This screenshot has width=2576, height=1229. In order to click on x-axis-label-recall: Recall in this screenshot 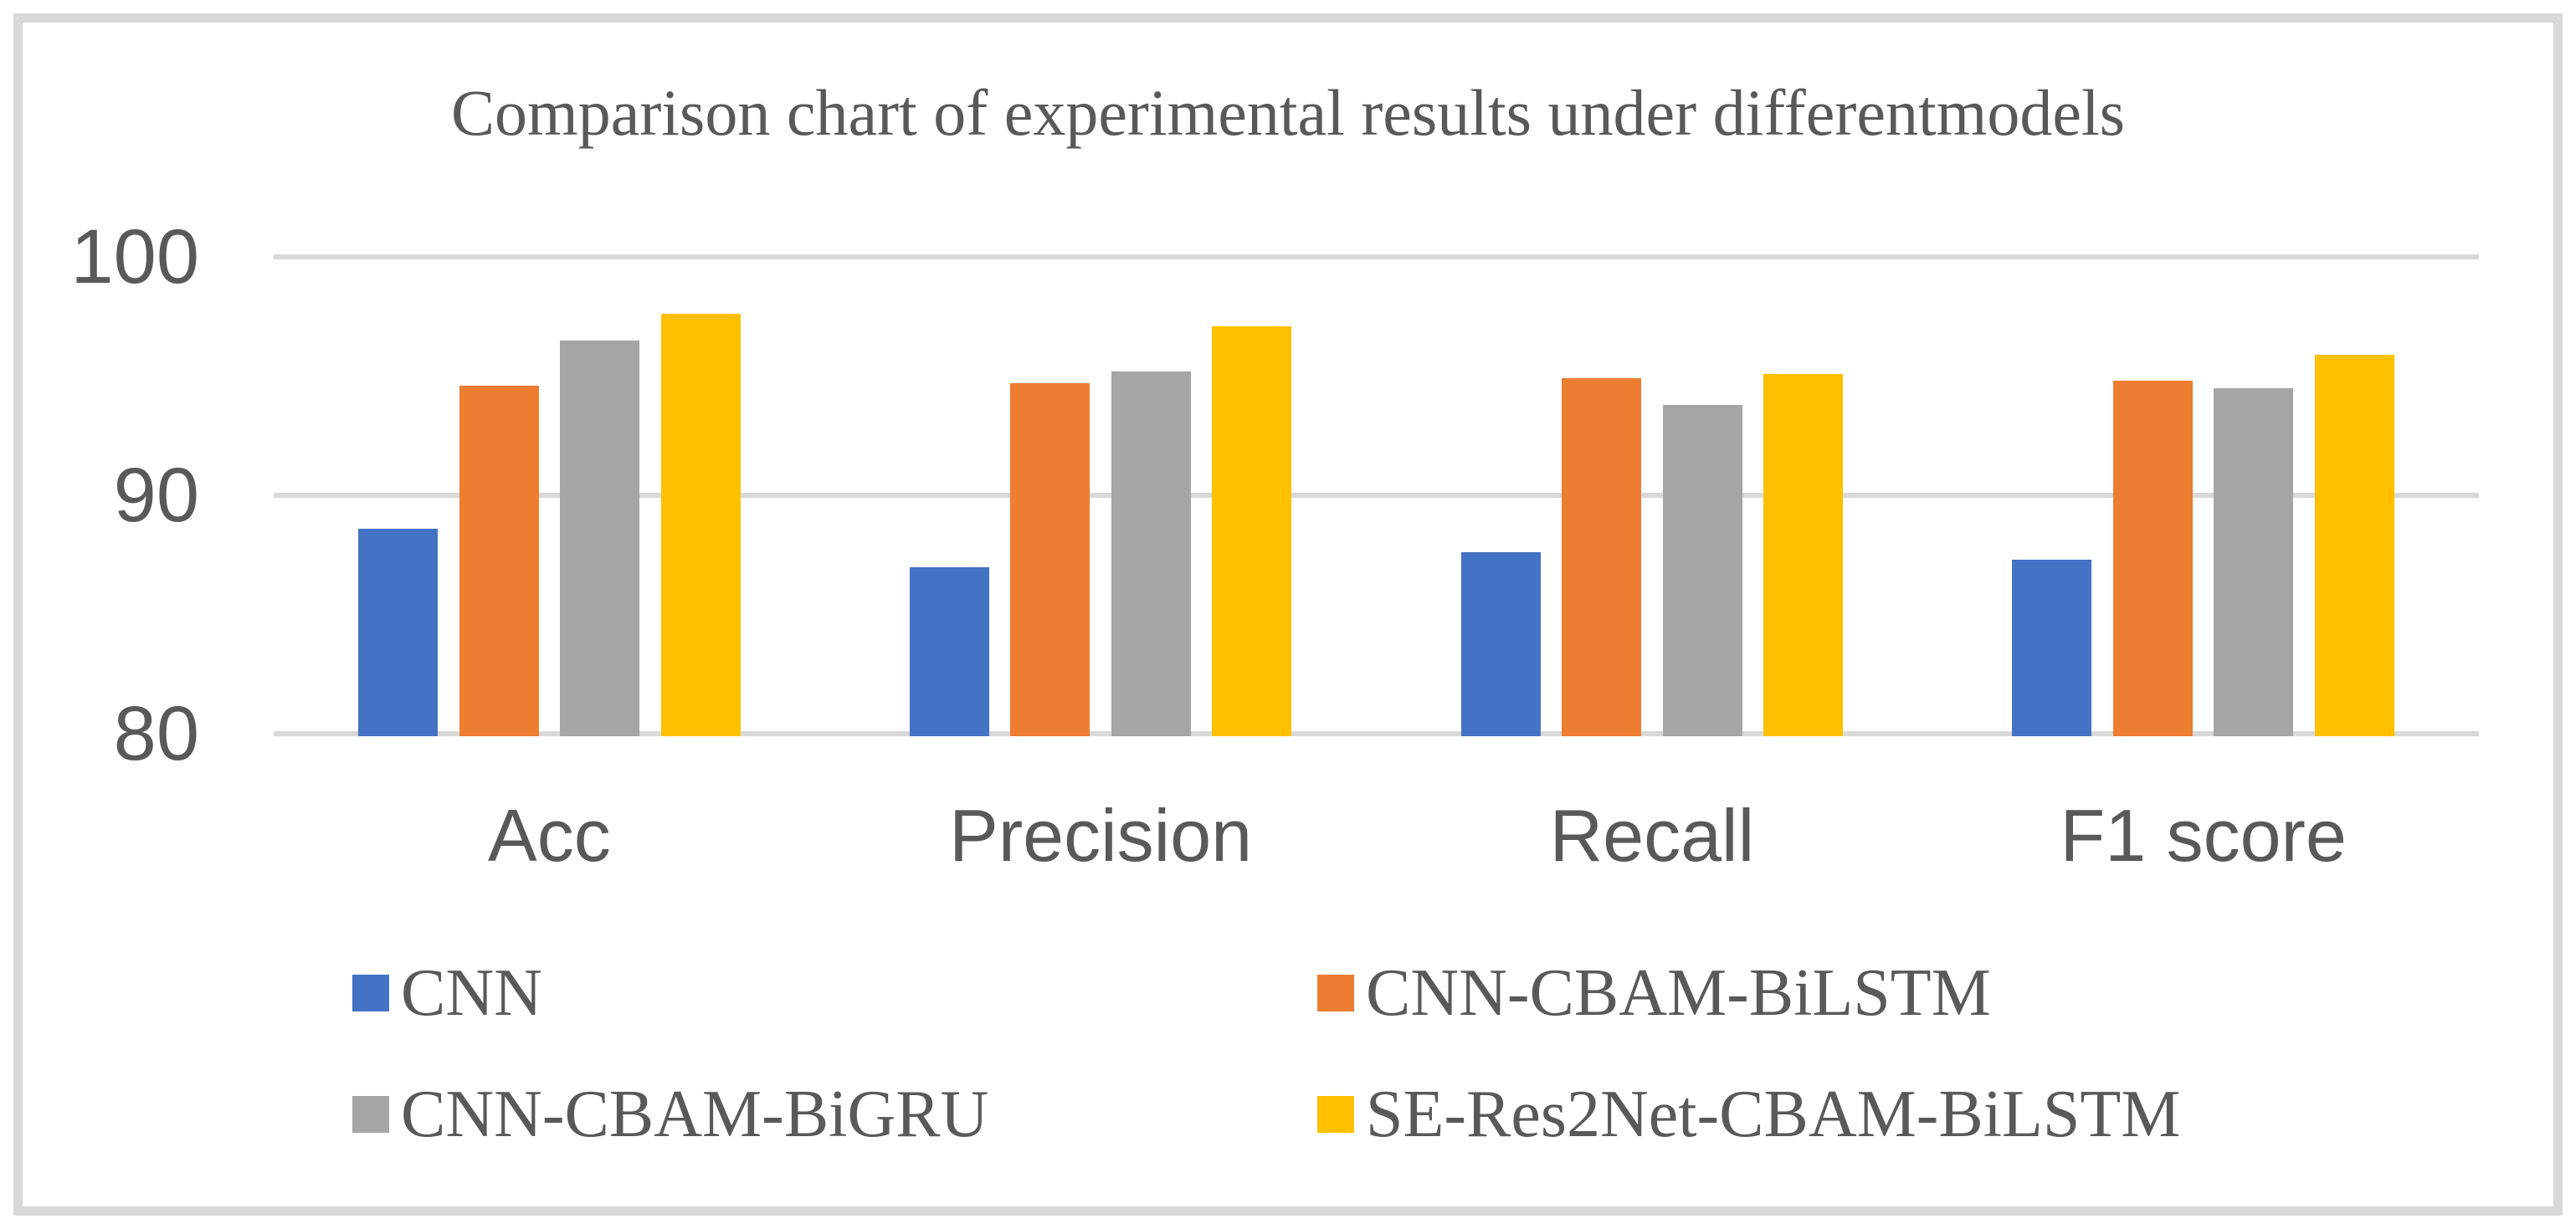, I will do `click(1652, 836)`.